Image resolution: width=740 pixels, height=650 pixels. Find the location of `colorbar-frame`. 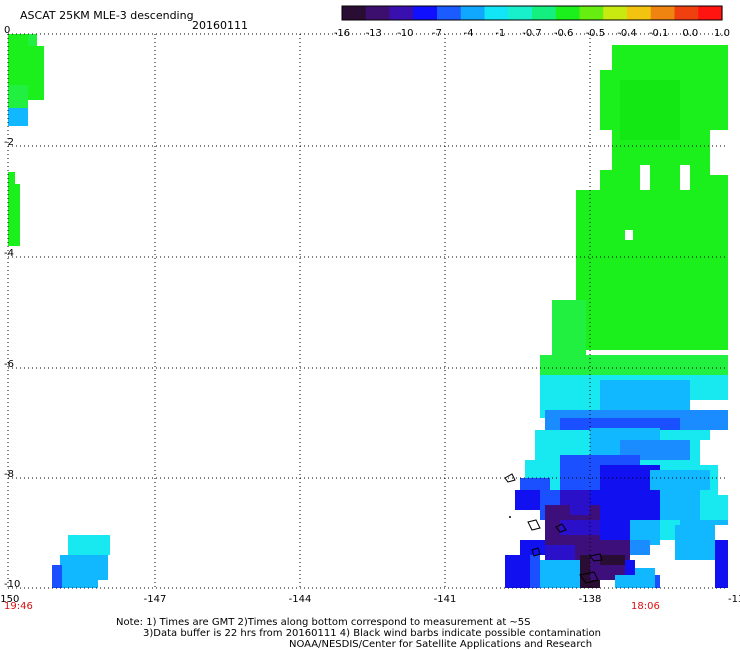

colorbar-frame is located at coordinates (532, 13).